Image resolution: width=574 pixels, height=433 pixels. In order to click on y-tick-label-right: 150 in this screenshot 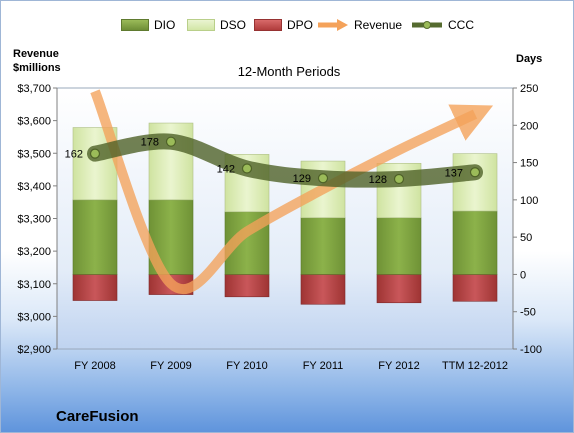, I will do `click(529, 164)`.